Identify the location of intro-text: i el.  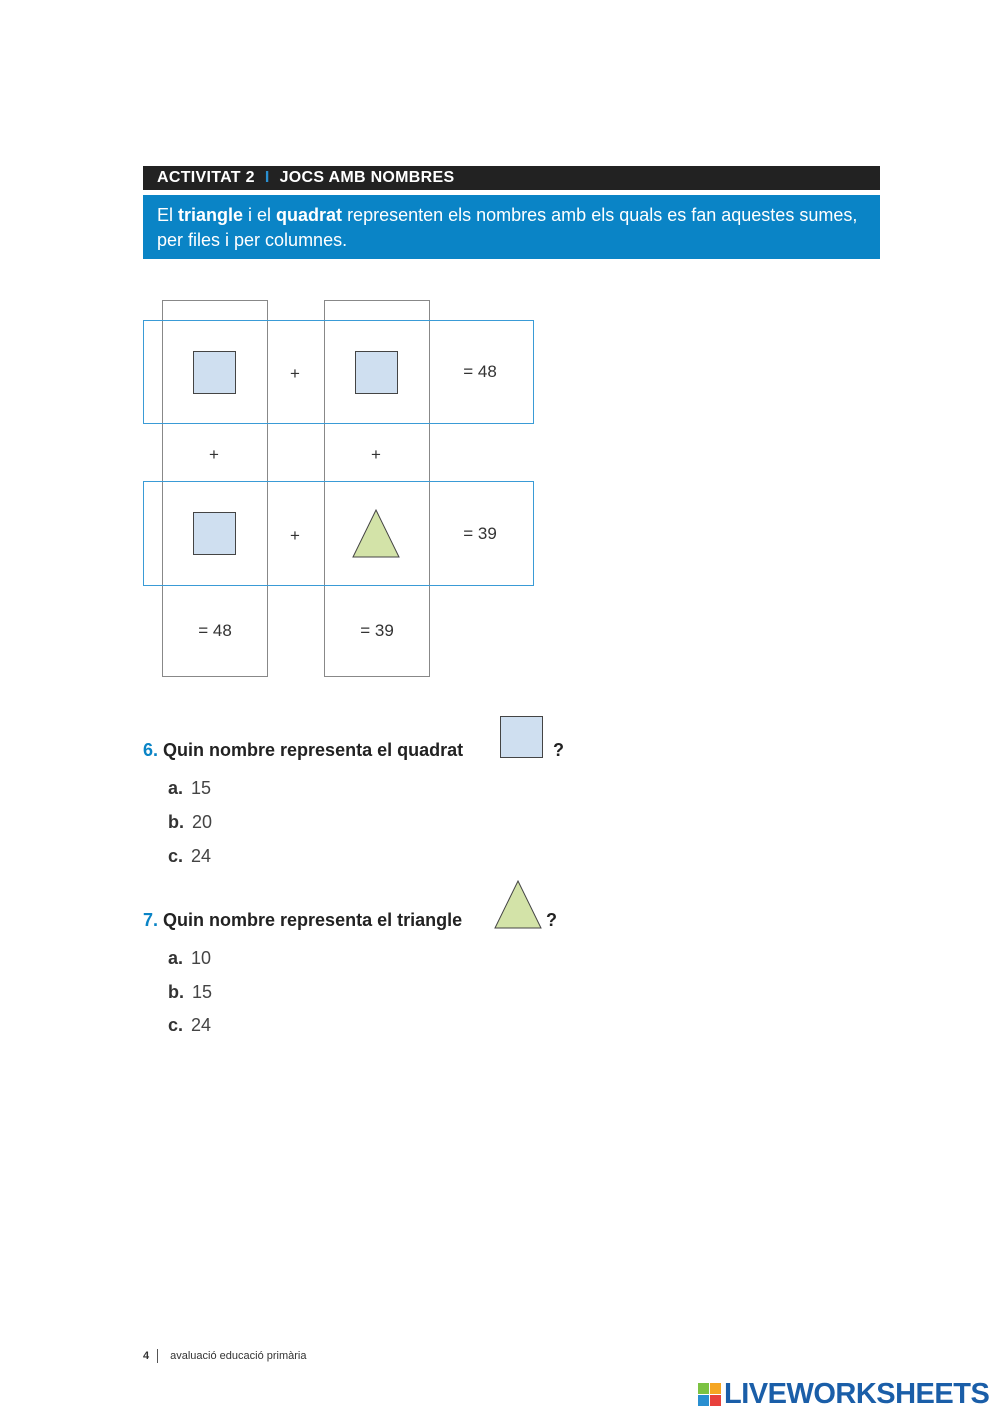
(260, 215).